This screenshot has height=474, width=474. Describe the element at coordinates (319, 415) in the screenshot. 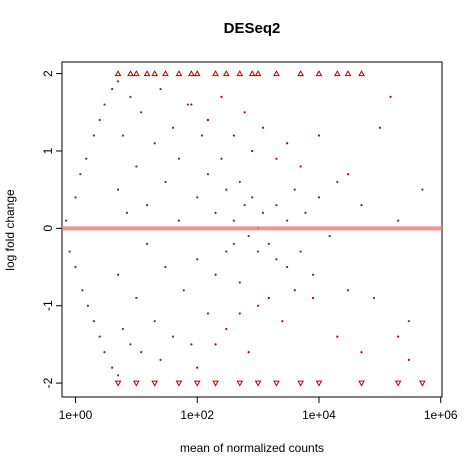

I see `x-tick-label: 1e+04` at that location.